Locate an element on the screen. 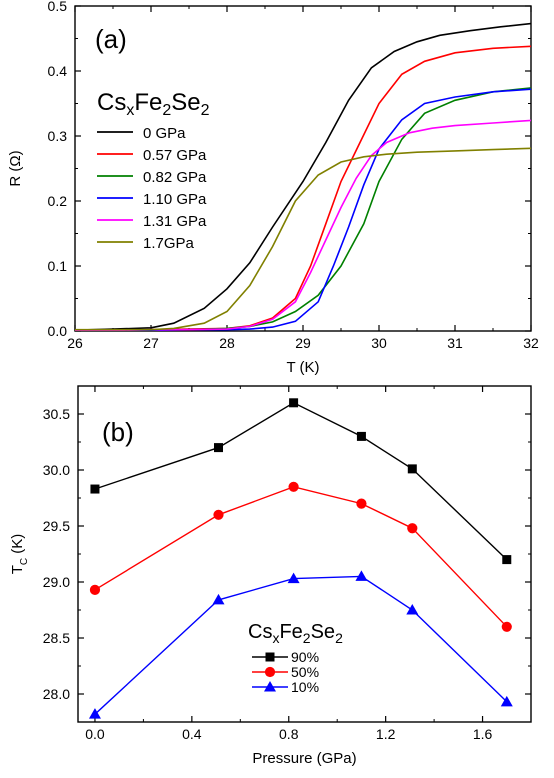 This screenshot has height=778, width=554. y-tick-label: 28.5 is located at coordinates (56, 638).